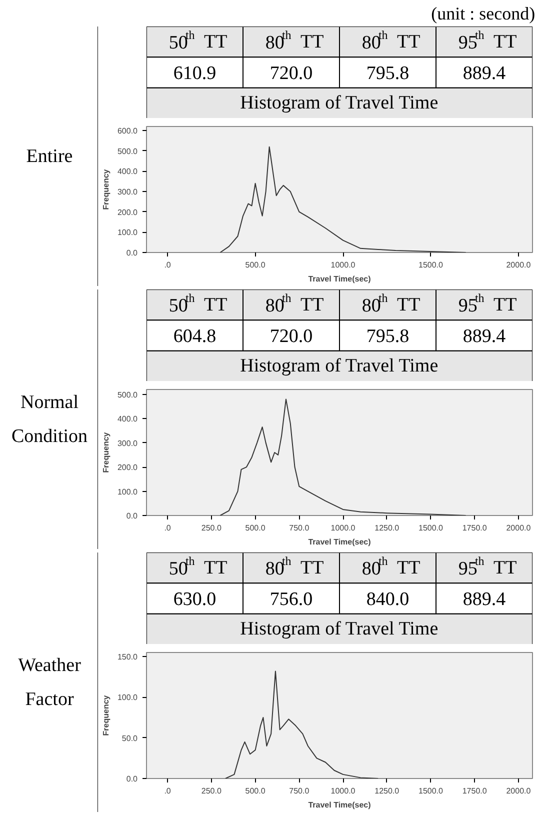 The image size is (542, 838). I want to click on y-tick-label: 600.0, so click(127, 131).